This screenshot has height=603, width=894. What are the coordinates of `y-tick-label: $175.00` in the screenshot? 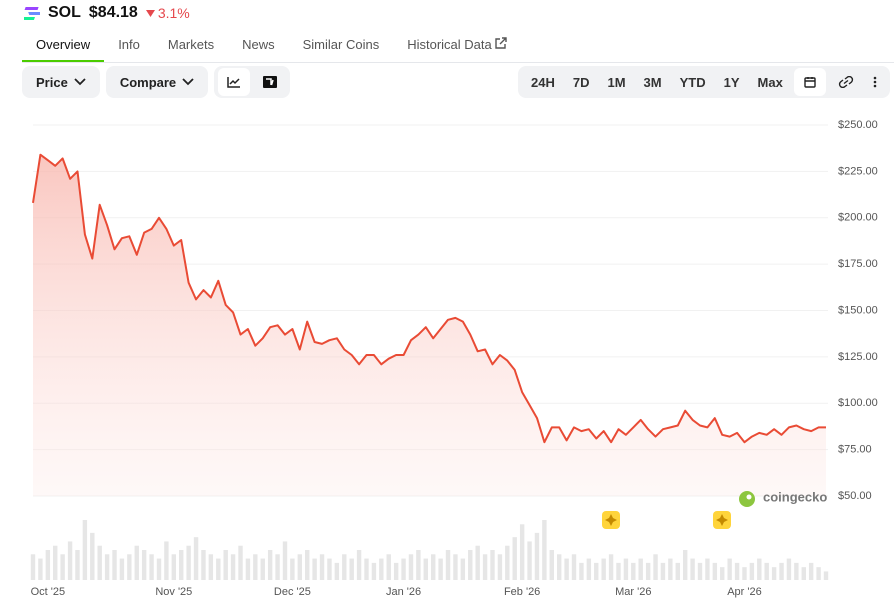 It's located at (858, 264).